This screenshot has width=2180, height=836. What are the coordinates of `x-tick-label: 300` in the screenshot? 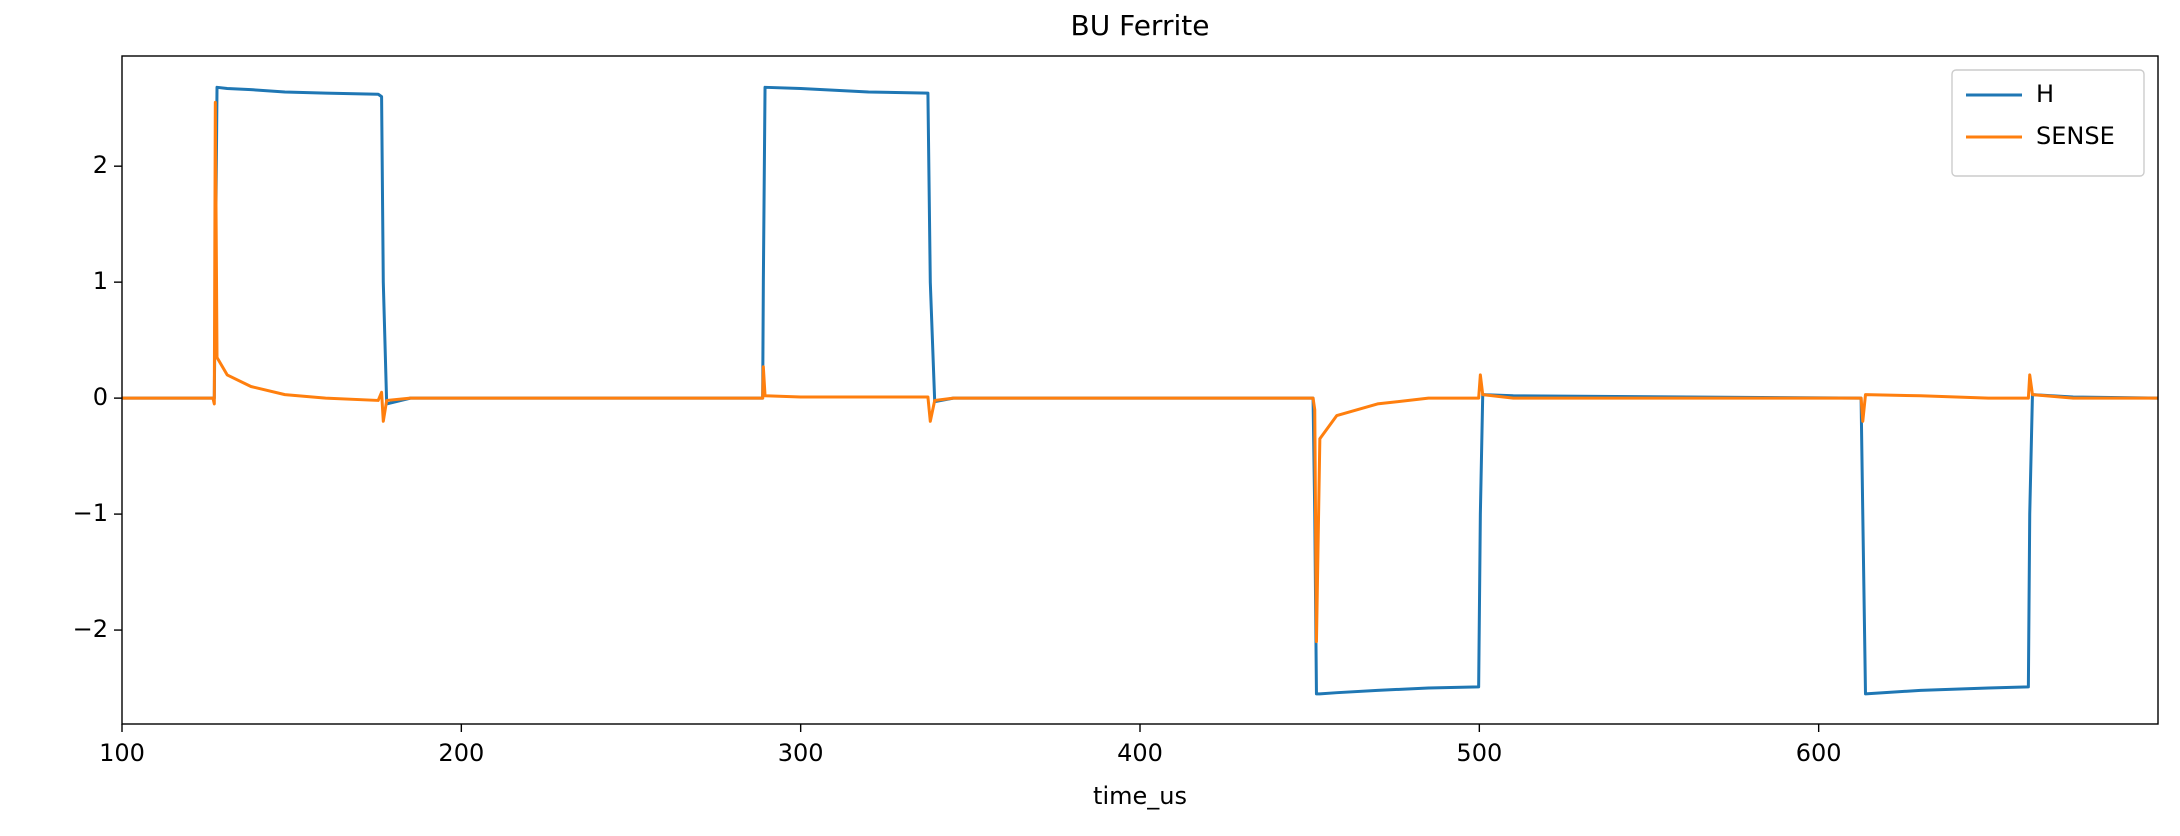 It's located at (801, 753).